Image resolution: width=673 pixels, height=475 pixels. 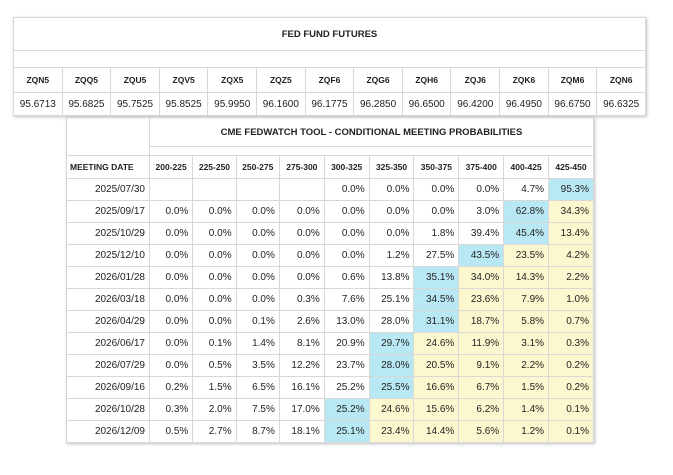 I want to click on probability-cell: 0.1%, so click(x=214, y=343).